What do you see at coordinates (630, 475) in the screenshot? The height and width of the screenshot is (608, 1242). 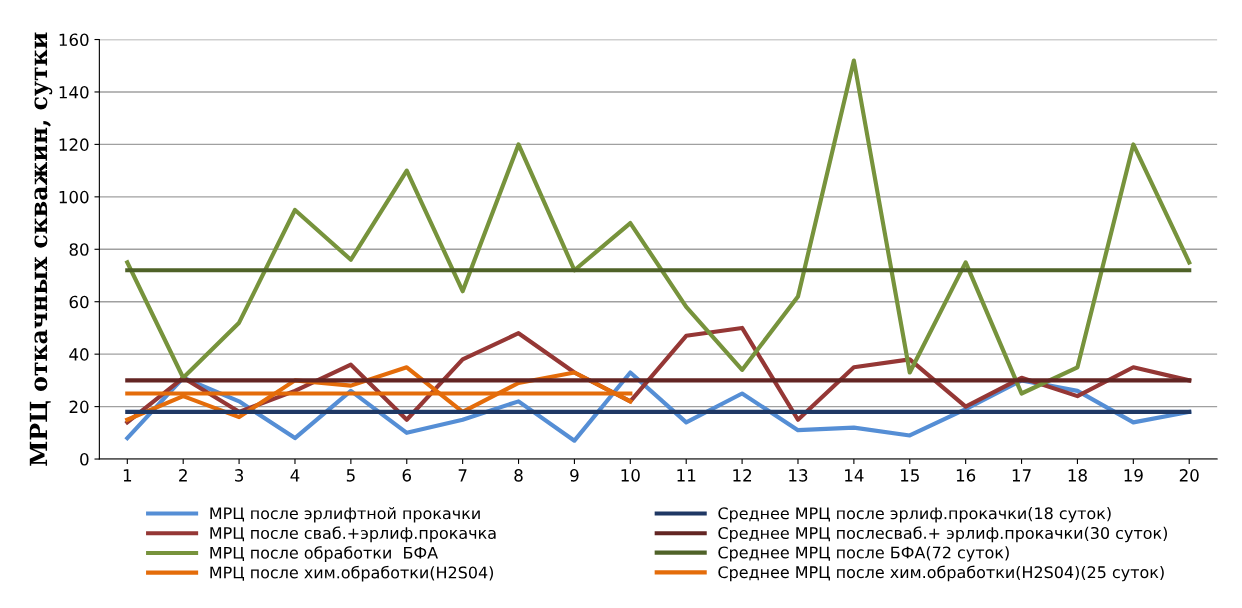 I see `x-tick-label: 10` at bounding box center [630, 475].